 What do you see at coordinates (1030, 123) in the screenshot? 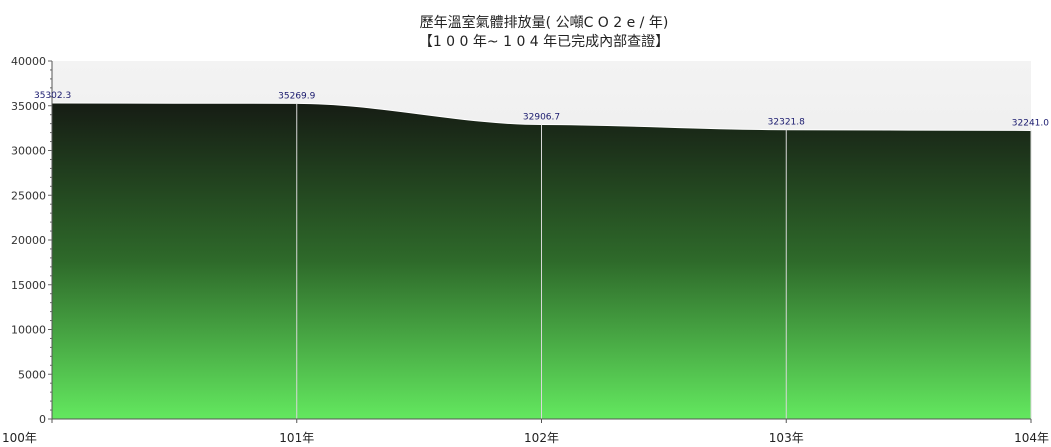
I see `data-label: 32241.0` at bounding box center [1030, 123].